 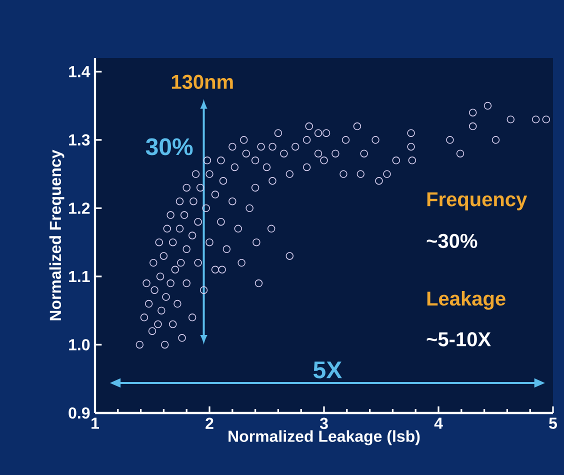 What do you see at coordinates (79, 208) in the screenshot?
I see `y-tick-label: 1.2` at bounding box center [79, 208].